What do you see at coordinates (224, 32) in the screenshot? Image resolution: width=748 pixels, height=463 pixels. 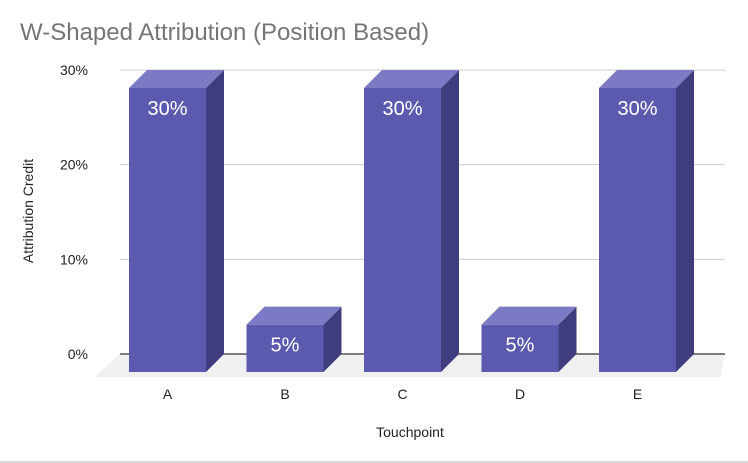 I see `chart-title: W-Shaped Attribution (Position Based)` at bounding box center [224, 32].